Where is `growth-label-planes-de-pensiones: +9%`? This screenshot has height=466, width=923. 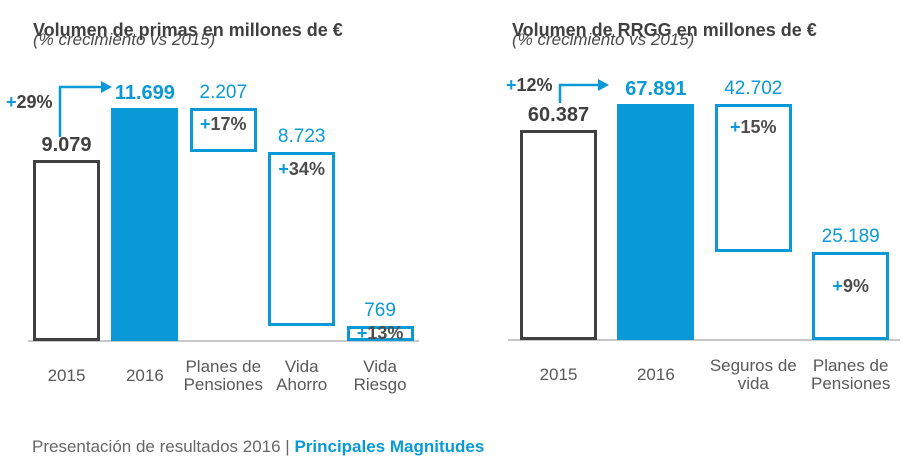
growth-label-planes-de-pensiones: +9% is located at coordinates (850, 286).